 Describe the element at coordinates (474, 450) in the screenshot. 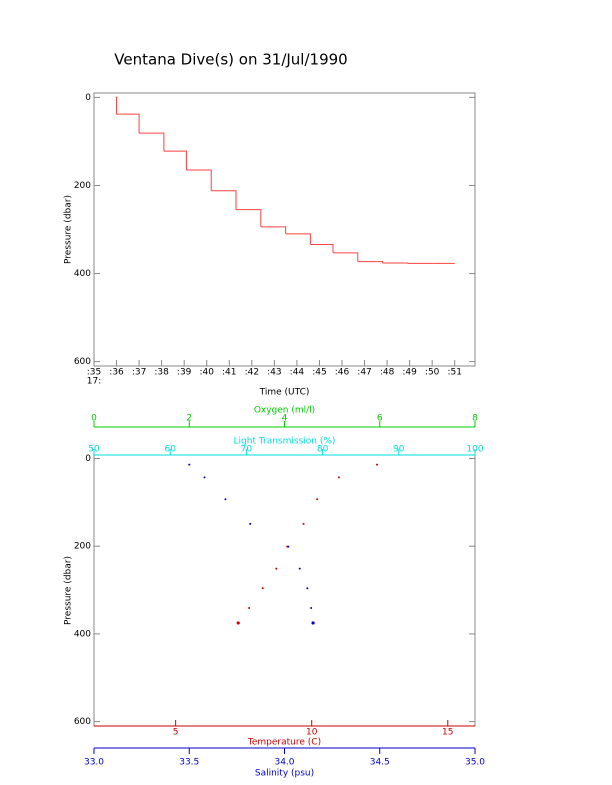

I see `x-tick-label: 100` at that location.